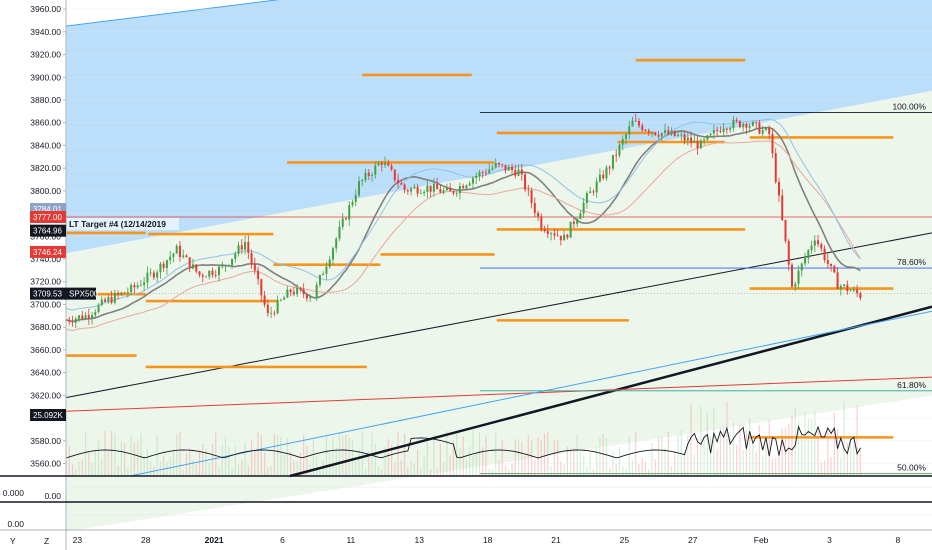 This screenshot has width=932, height=550. Describe the element at coordinates (45, 259) in the screenshot. I see `y-tick-label-9: 3740.00` at that location.